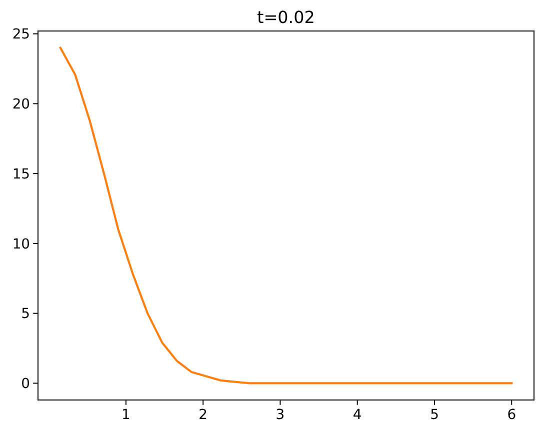 The height and width of the screenshot is (434, 543). I want to click on x-tick-label: 5, so click(434, 415).